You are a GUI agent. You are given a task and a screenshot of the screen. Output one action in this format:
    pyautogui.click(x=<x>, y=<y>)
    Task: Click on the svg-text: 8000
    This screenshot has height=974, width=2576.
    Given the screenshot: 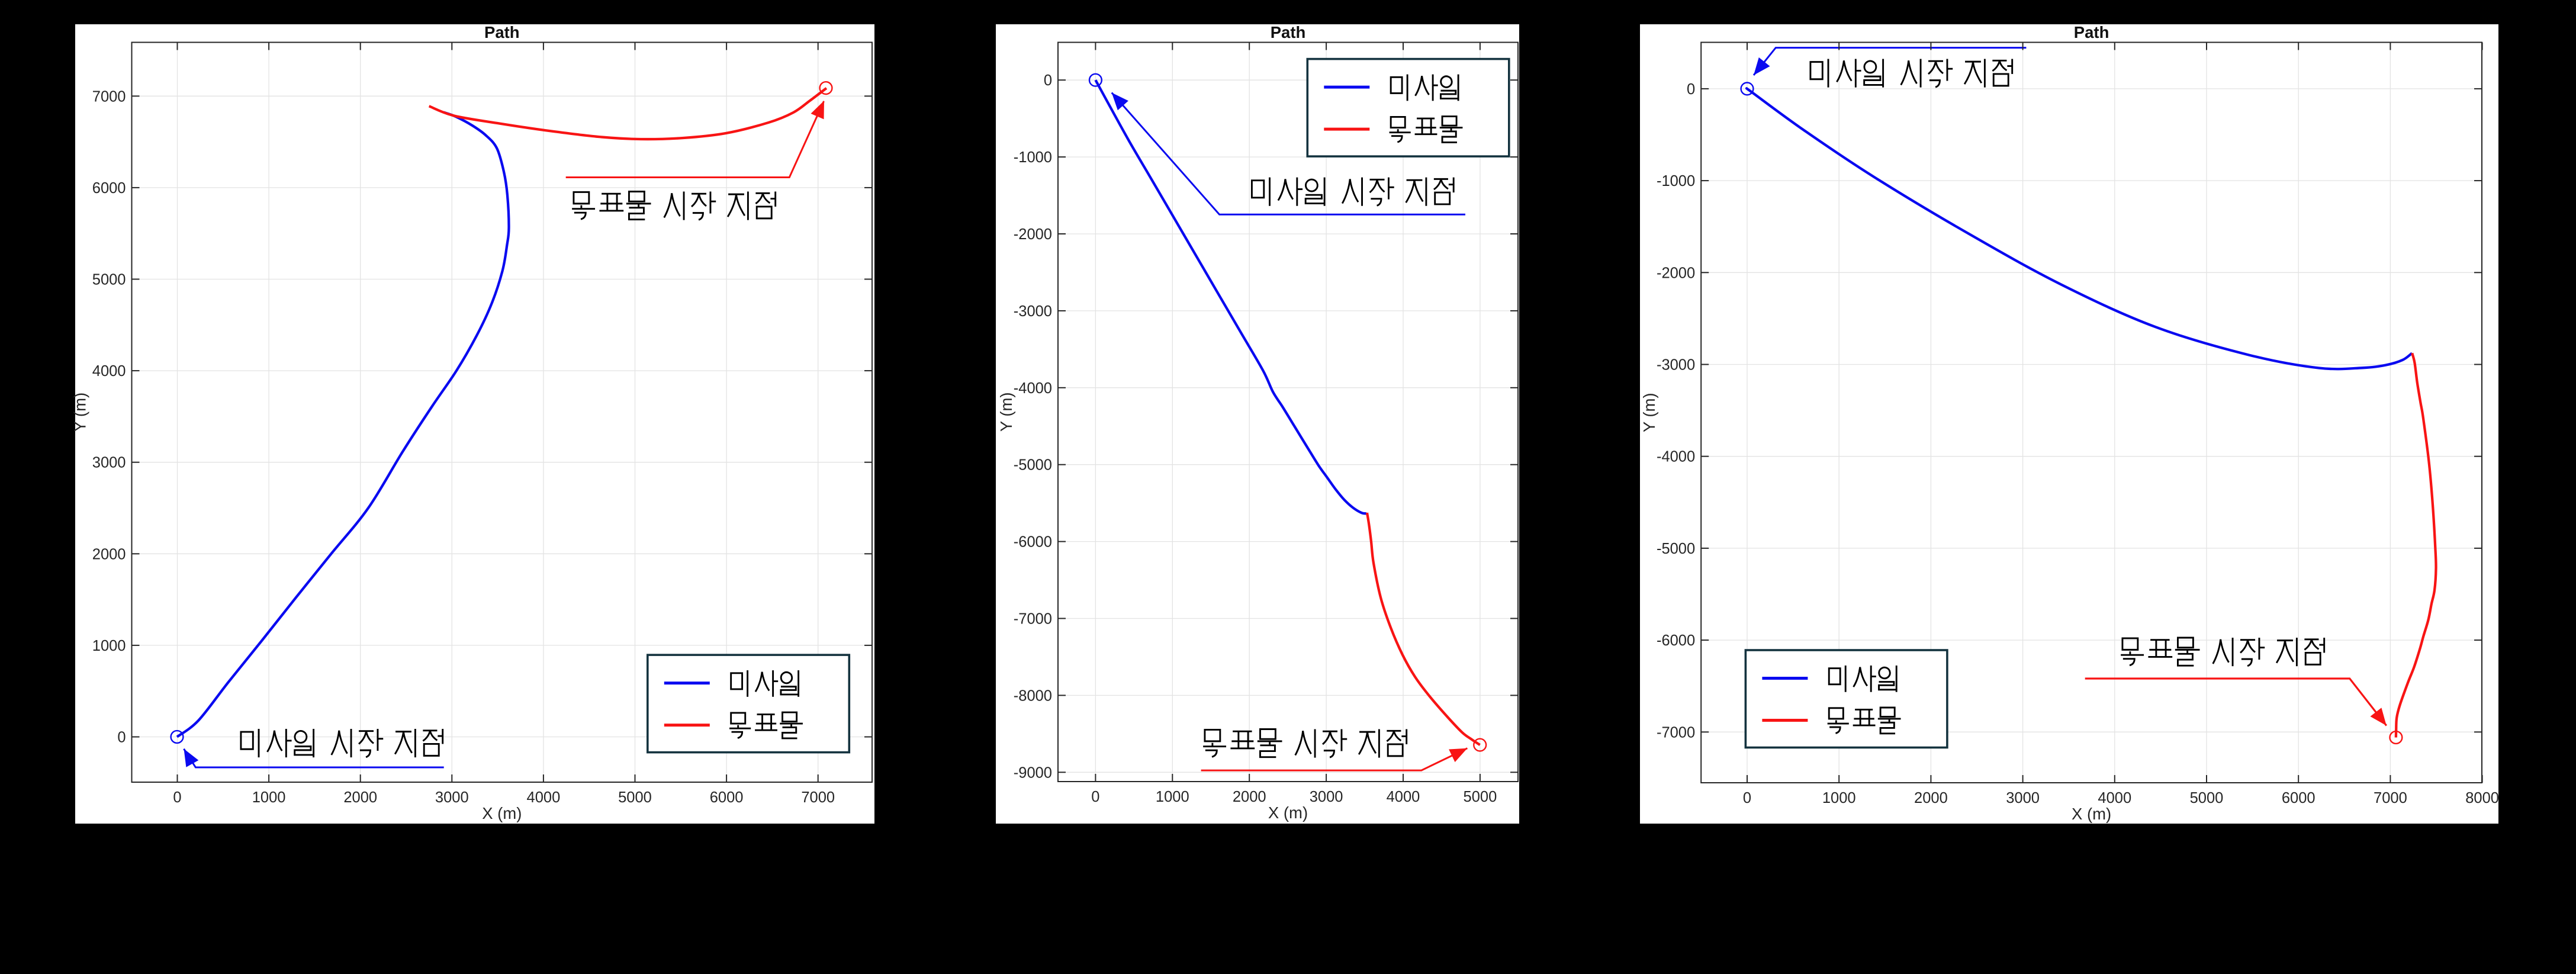 What is the action you would take?
    pyautogui.click(x=2482, y=798)
    